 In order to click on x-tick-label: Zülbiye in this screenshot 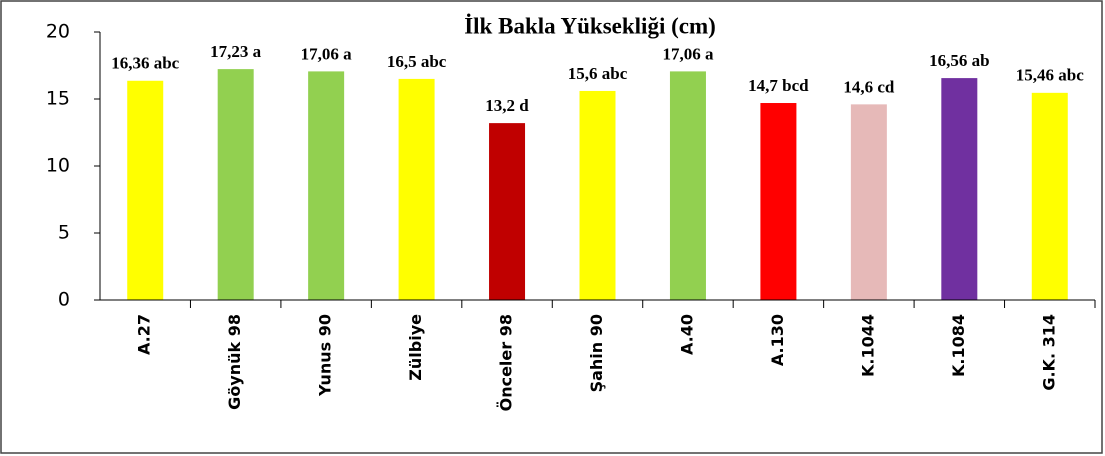, I will do `click(415, 347)`.